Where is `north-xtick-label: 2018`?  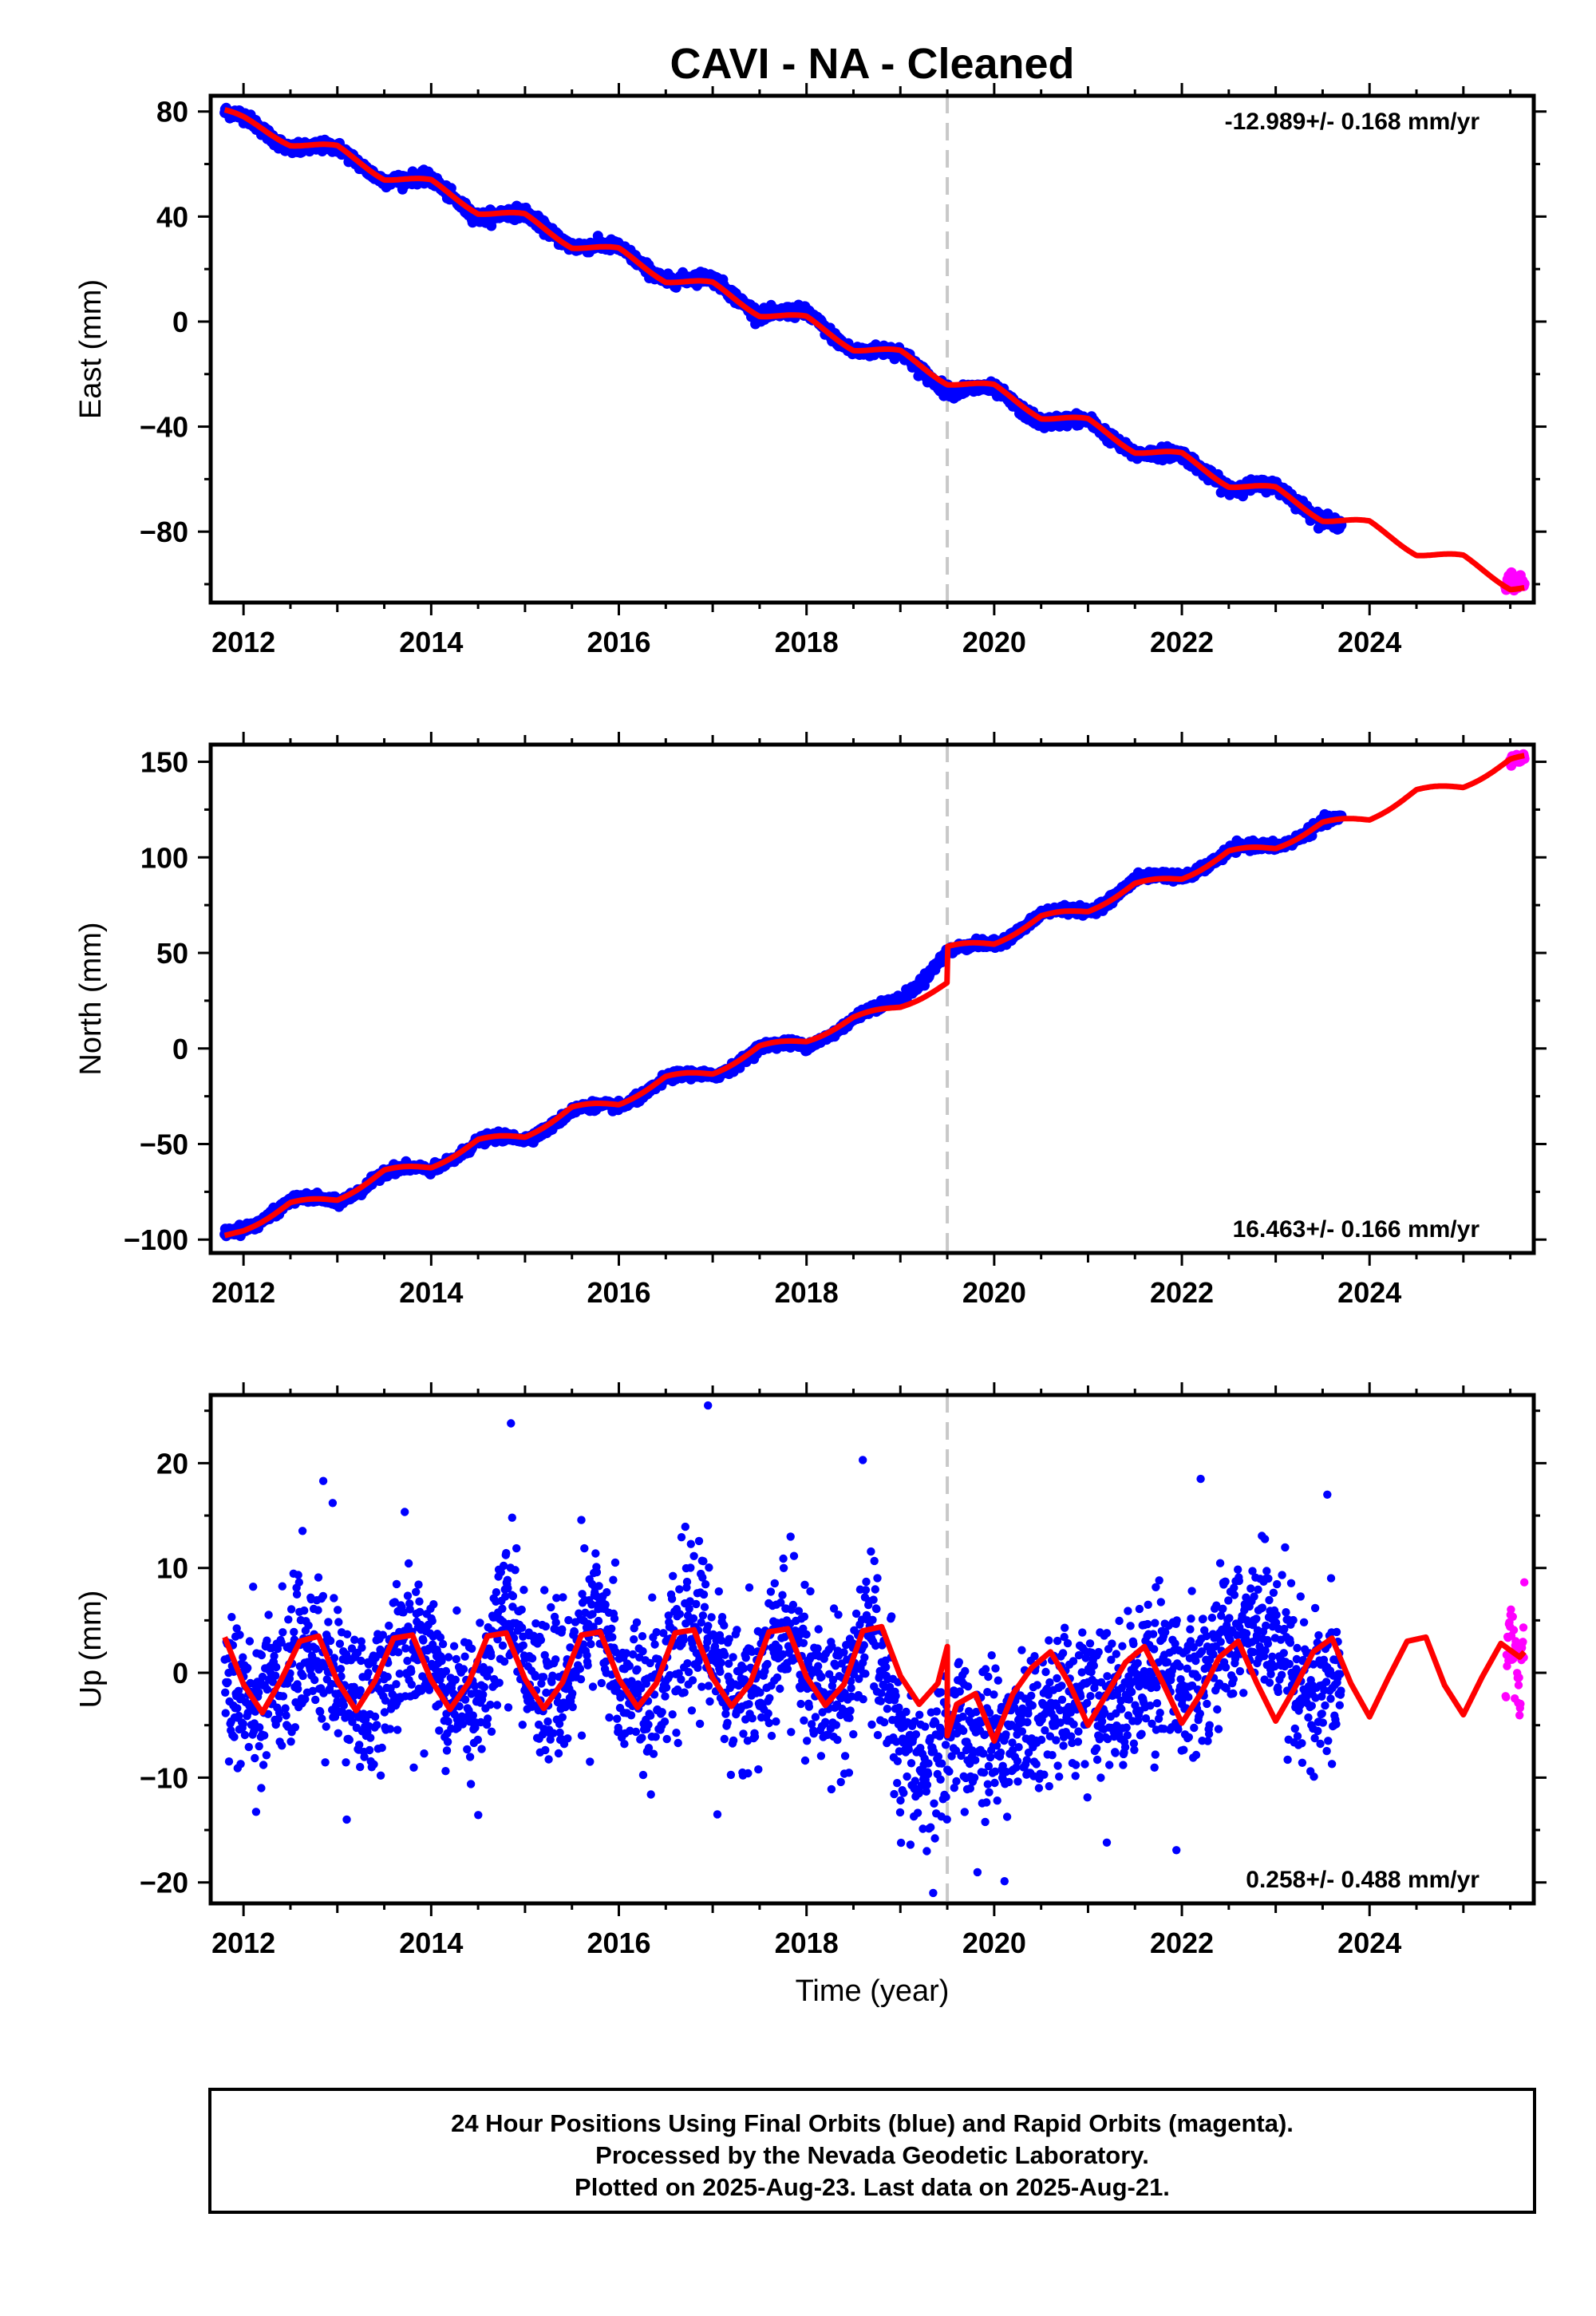
north-xtick-label: 2018 is located at coordinates (807, 1292).